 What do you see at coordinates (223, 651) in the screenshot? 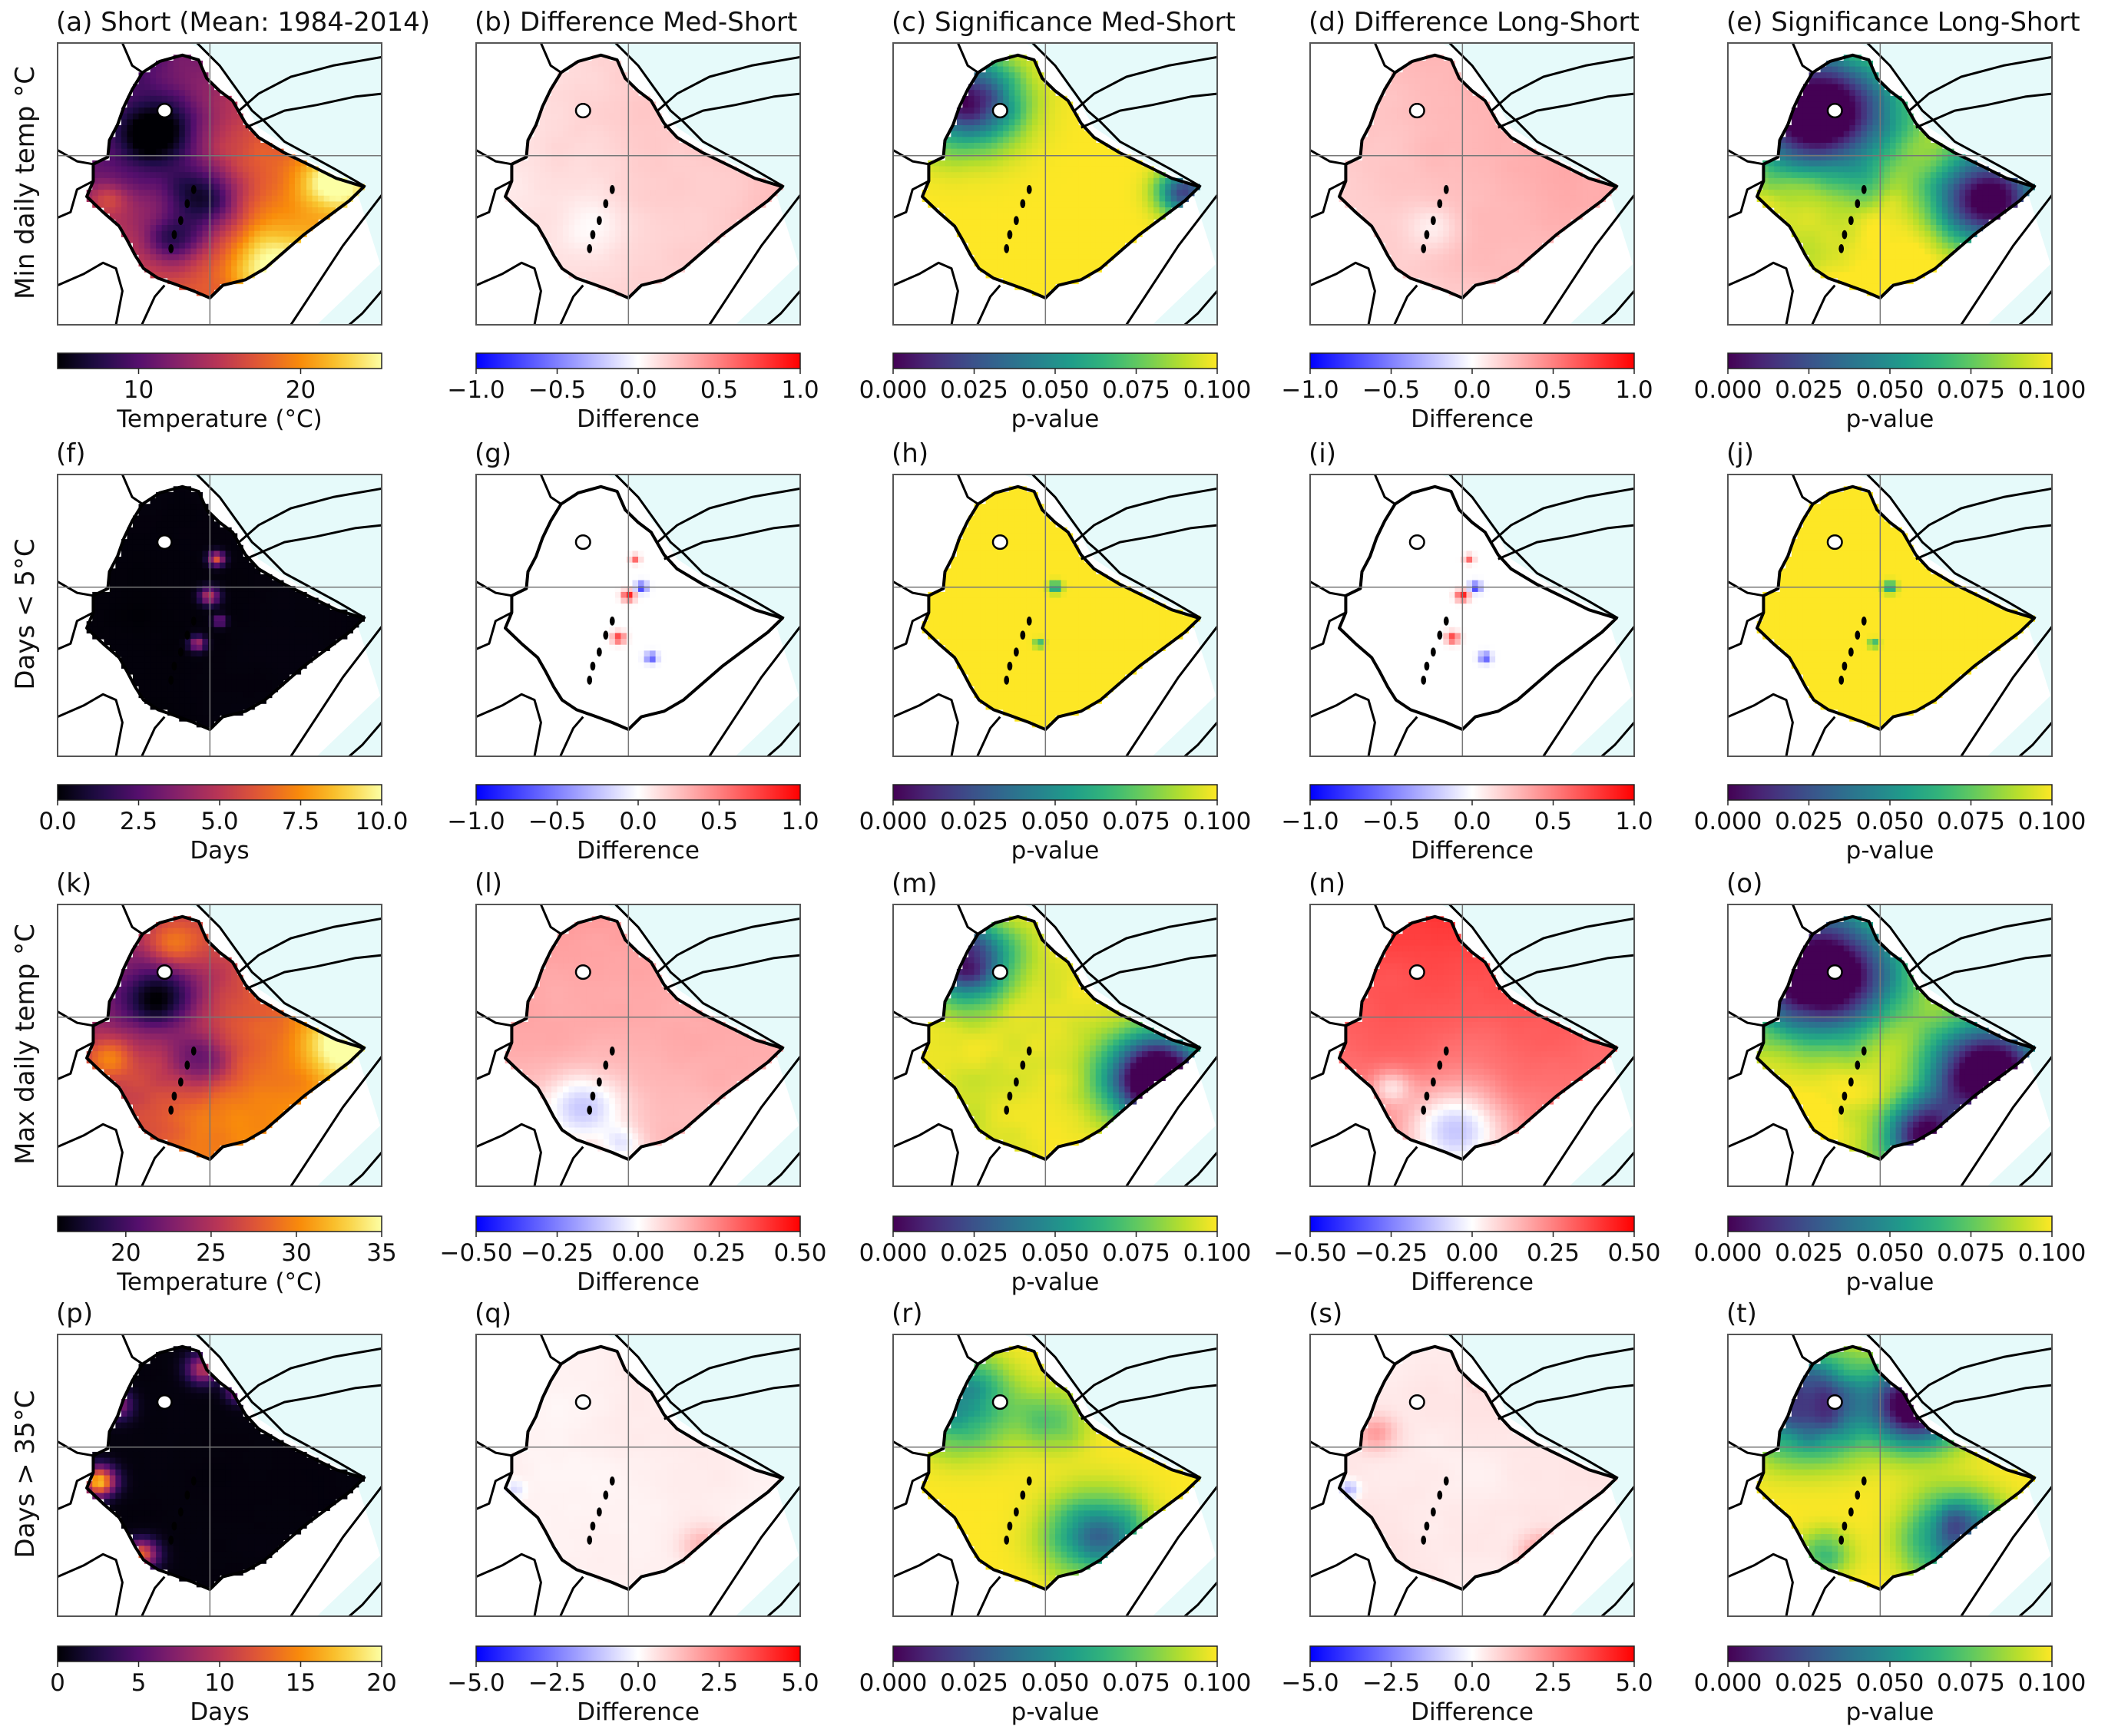
I see `panel-f: (f) 0.0 2.5 5.0 7.5 10.0 Days` at bounding box center [223, 651].